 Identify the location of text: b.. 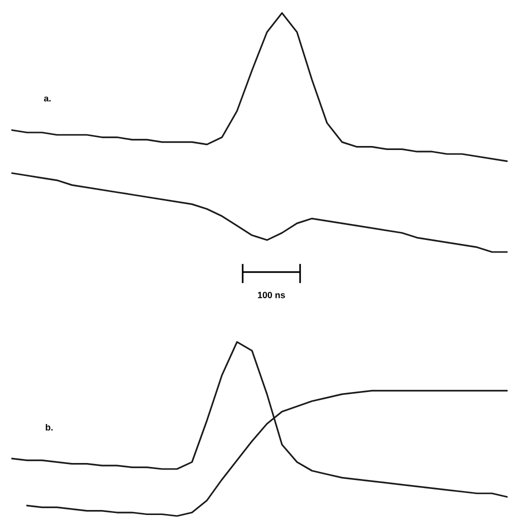
(49, 427).